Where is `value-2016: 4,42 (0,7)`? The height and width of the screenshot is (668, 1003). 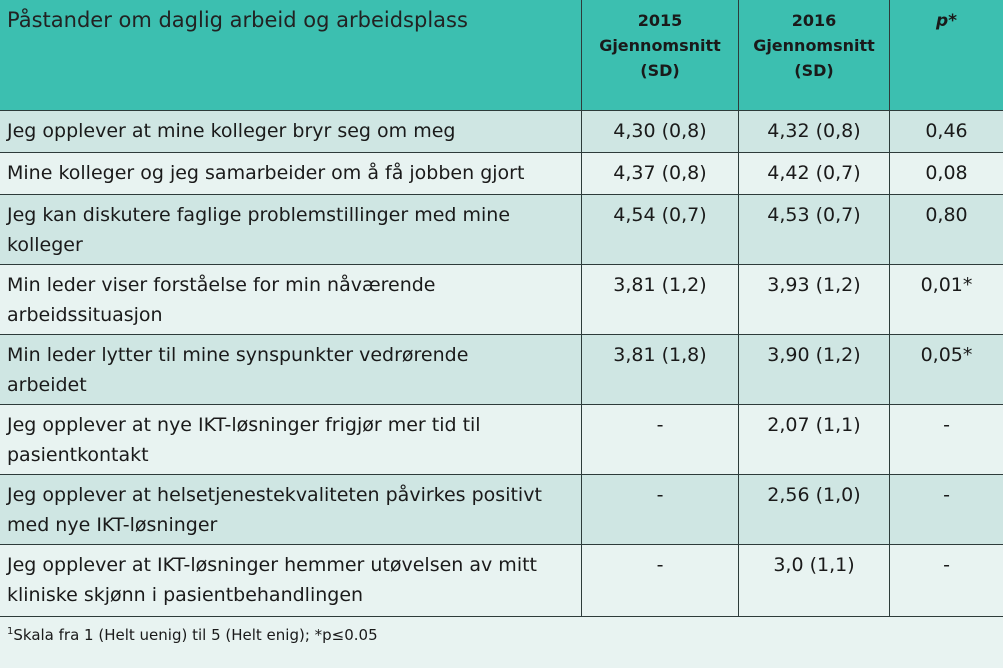 value-2016: 4,42 (0,7) is located at coordinates (814, 173).